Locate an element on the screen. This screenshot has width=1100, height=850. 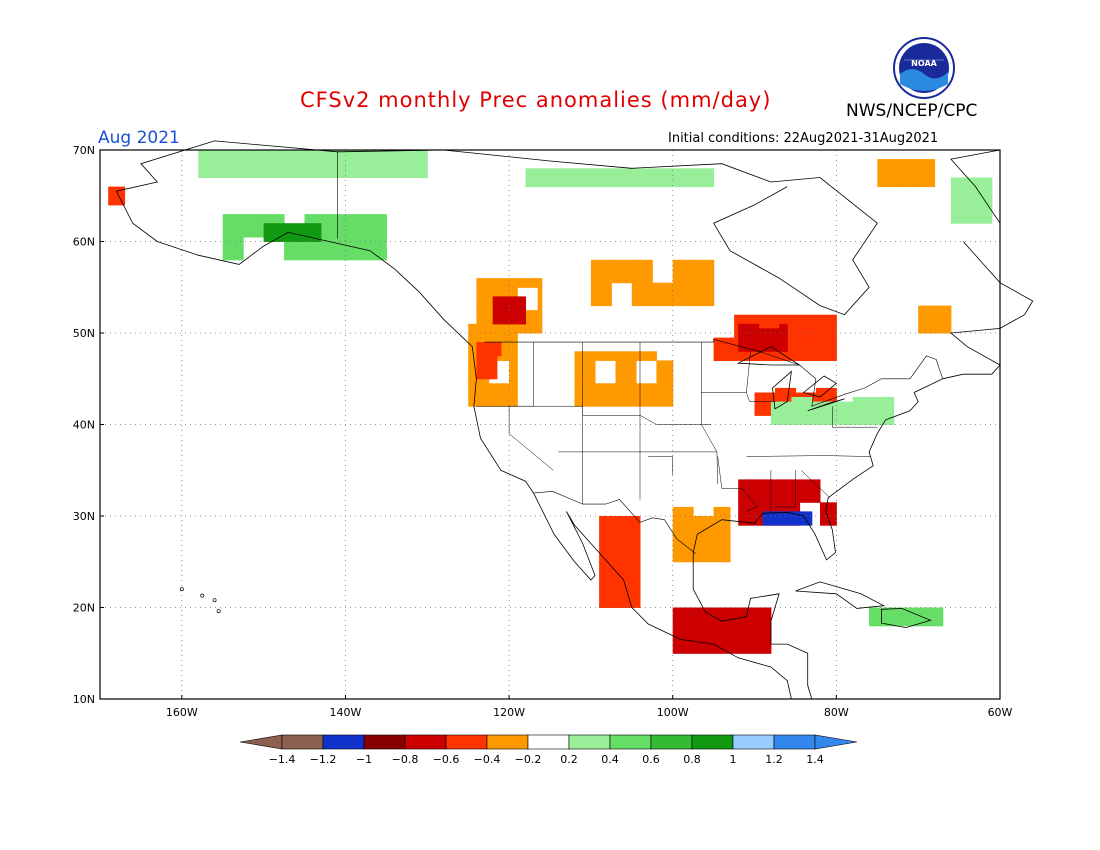
legend-label: 0.6 is located at coordinates (651, 759).